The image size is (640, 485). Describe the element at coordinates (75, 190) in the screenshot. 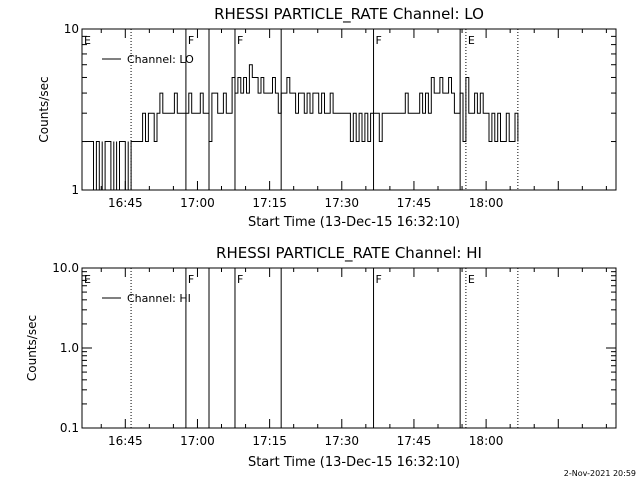

I see `y-tick-label: 1` at that location.